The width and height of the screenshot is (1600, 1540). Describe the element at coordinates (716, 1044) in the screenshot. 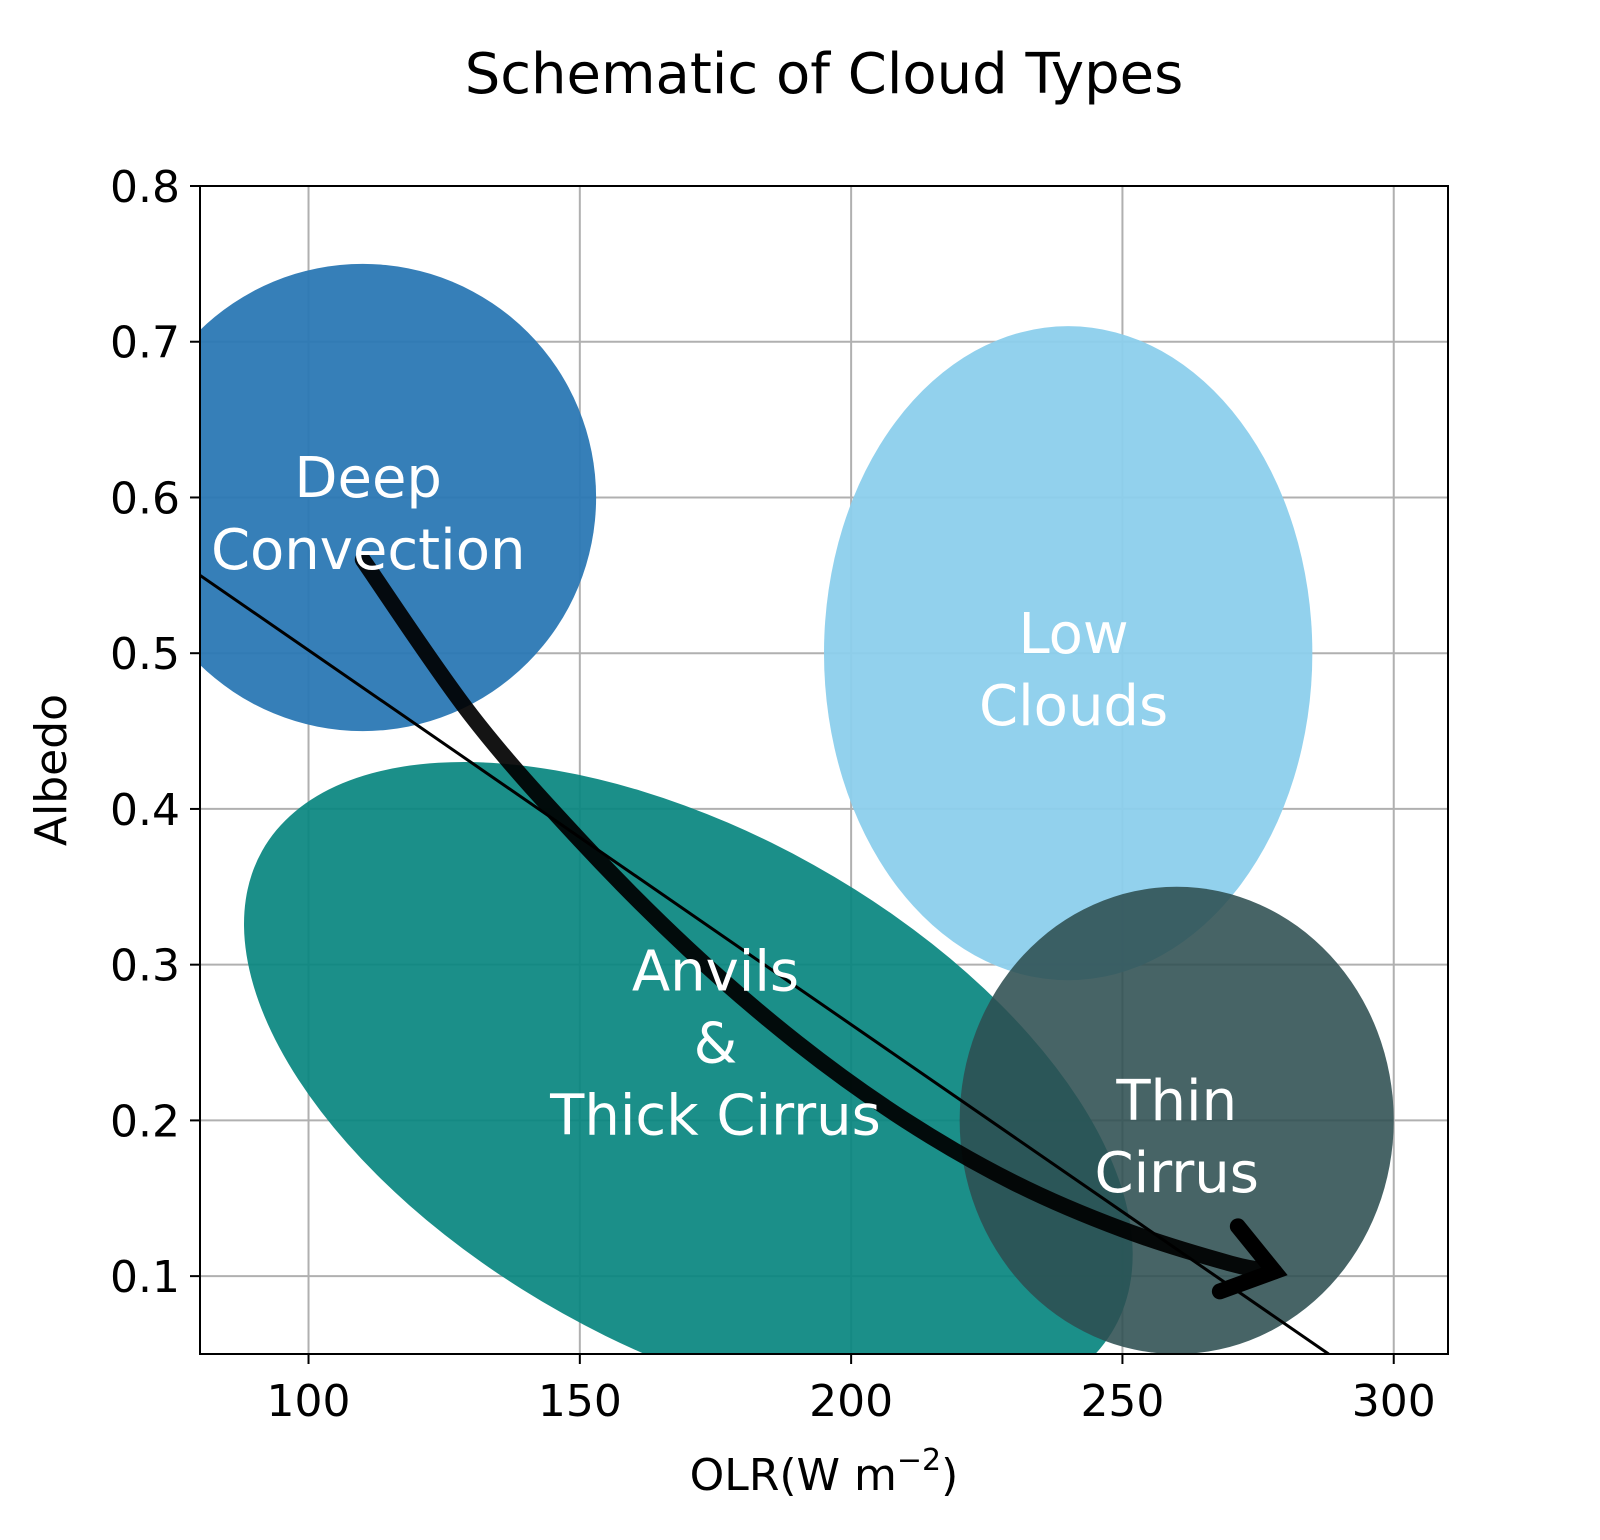

I see `region-label-line: &` at that location.